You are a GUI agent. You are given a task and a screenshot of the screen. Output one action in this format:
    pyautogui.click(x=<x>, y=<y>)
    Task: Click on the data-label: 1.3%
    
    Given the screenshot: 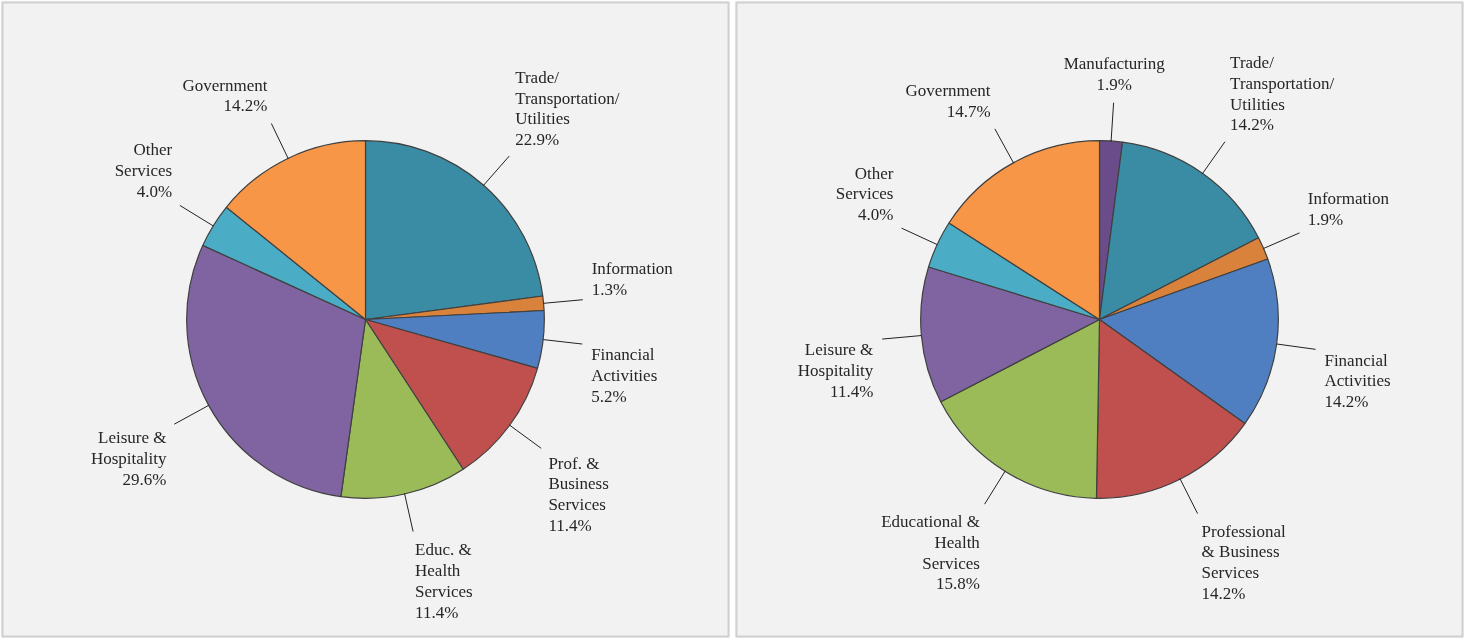 What is the action you would take?
    pyautogui.click(x=609, y=289)
    